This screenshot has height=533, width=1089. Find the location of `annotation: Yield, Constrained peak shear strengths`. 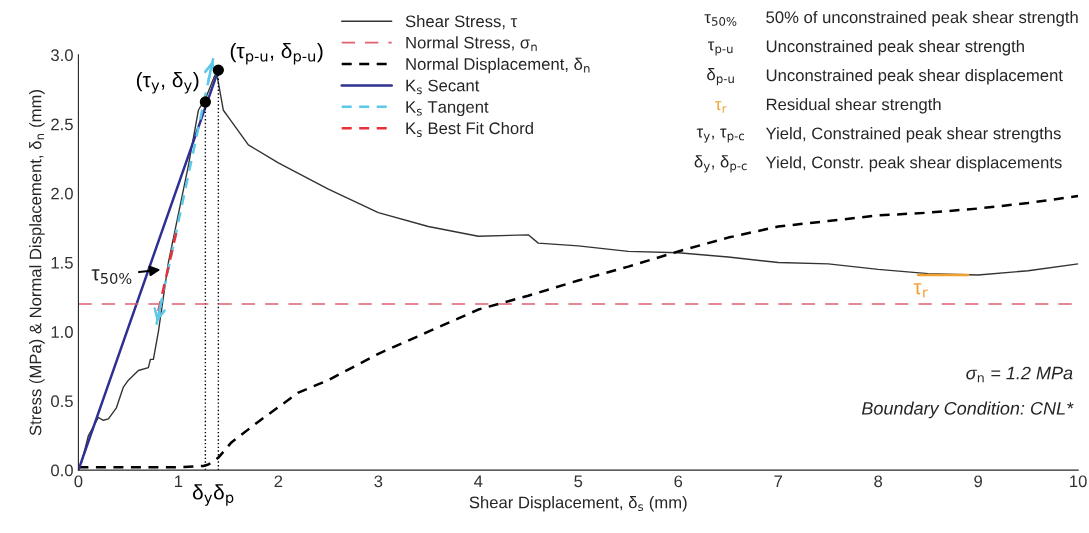

annotation: Yield, Constrained peak shear strengths is located at coordinates (913, 135).